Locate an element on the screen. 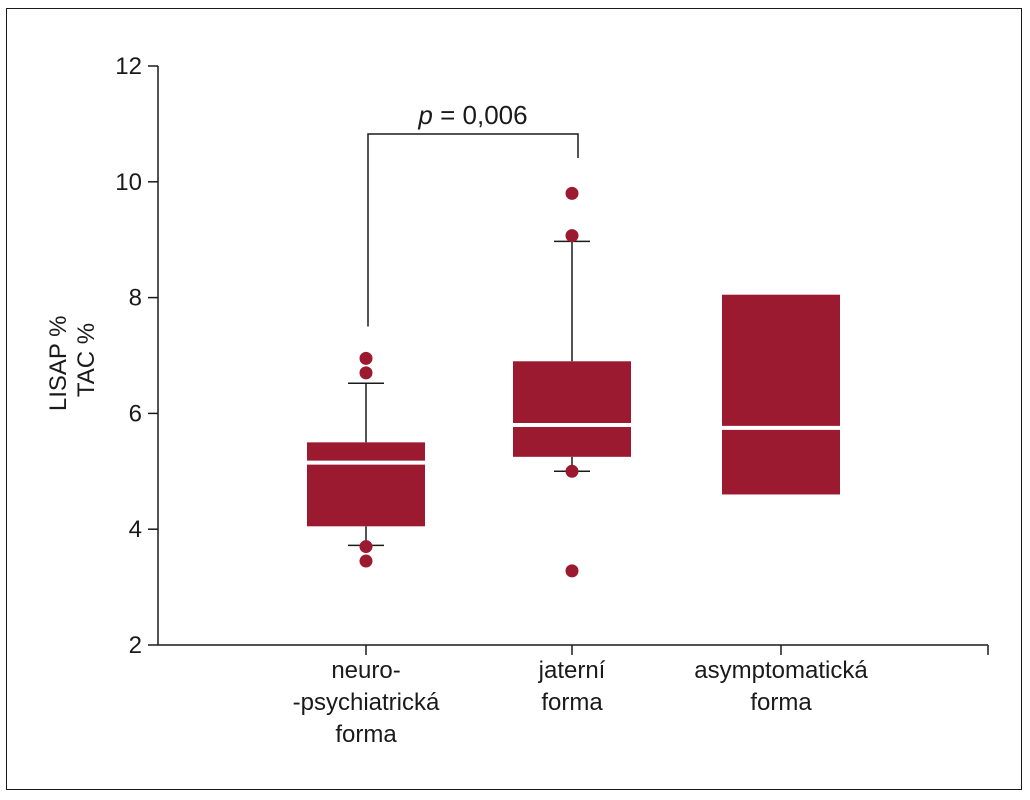  category-label: neuro- is located at coordinates (365, 670).